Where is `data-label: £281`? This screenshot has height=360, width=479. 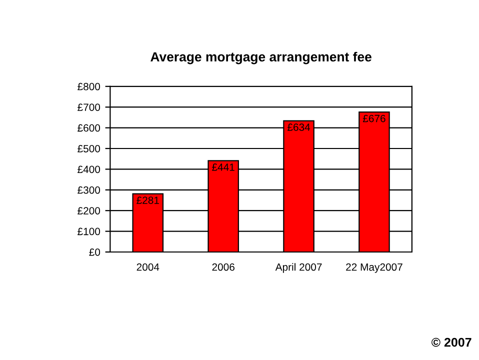 data-label: £281 is located at coordinates (147, 200).